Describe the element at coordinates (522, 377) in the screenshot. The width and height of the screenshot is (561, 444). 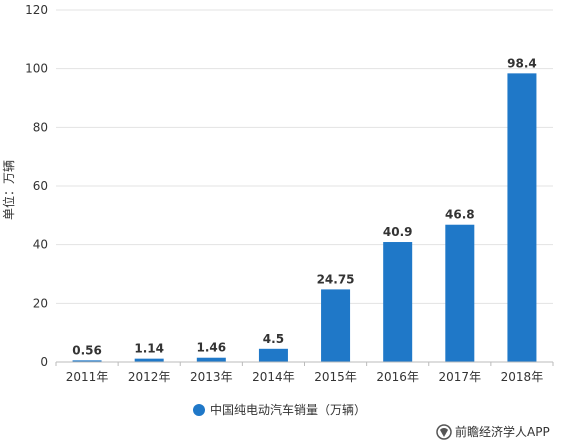
I see `x-tick-label: 2018年` at that location.